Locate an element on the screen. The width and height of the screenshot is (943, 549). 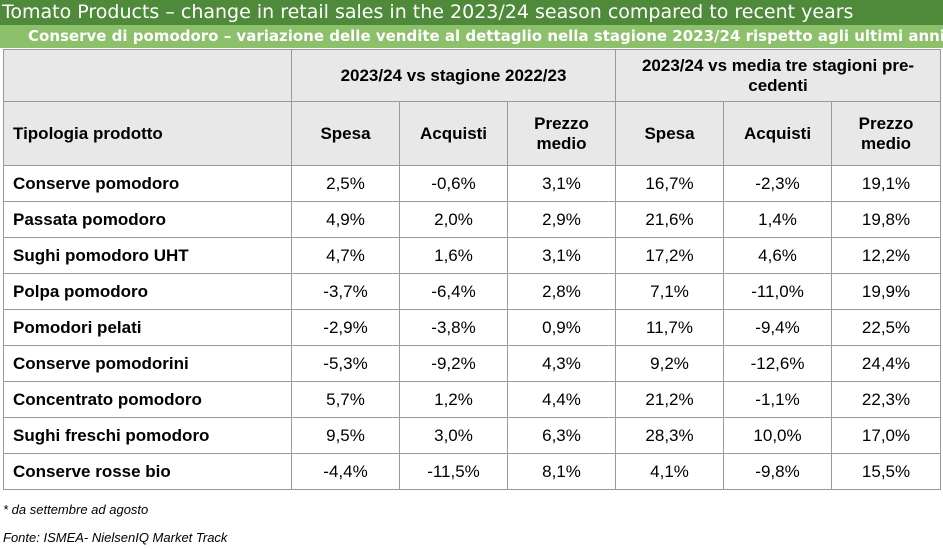
value-cell: 5,7% is located at coordinates (345, 399).